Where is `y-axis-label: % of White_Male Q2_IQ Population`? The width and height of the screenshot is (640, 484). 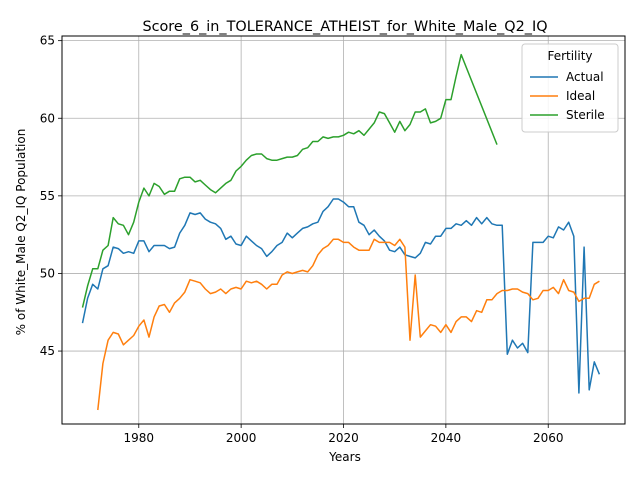
y-axis-label: % of White_Male Q2_IQ Population is located at coordinates (21, 232).